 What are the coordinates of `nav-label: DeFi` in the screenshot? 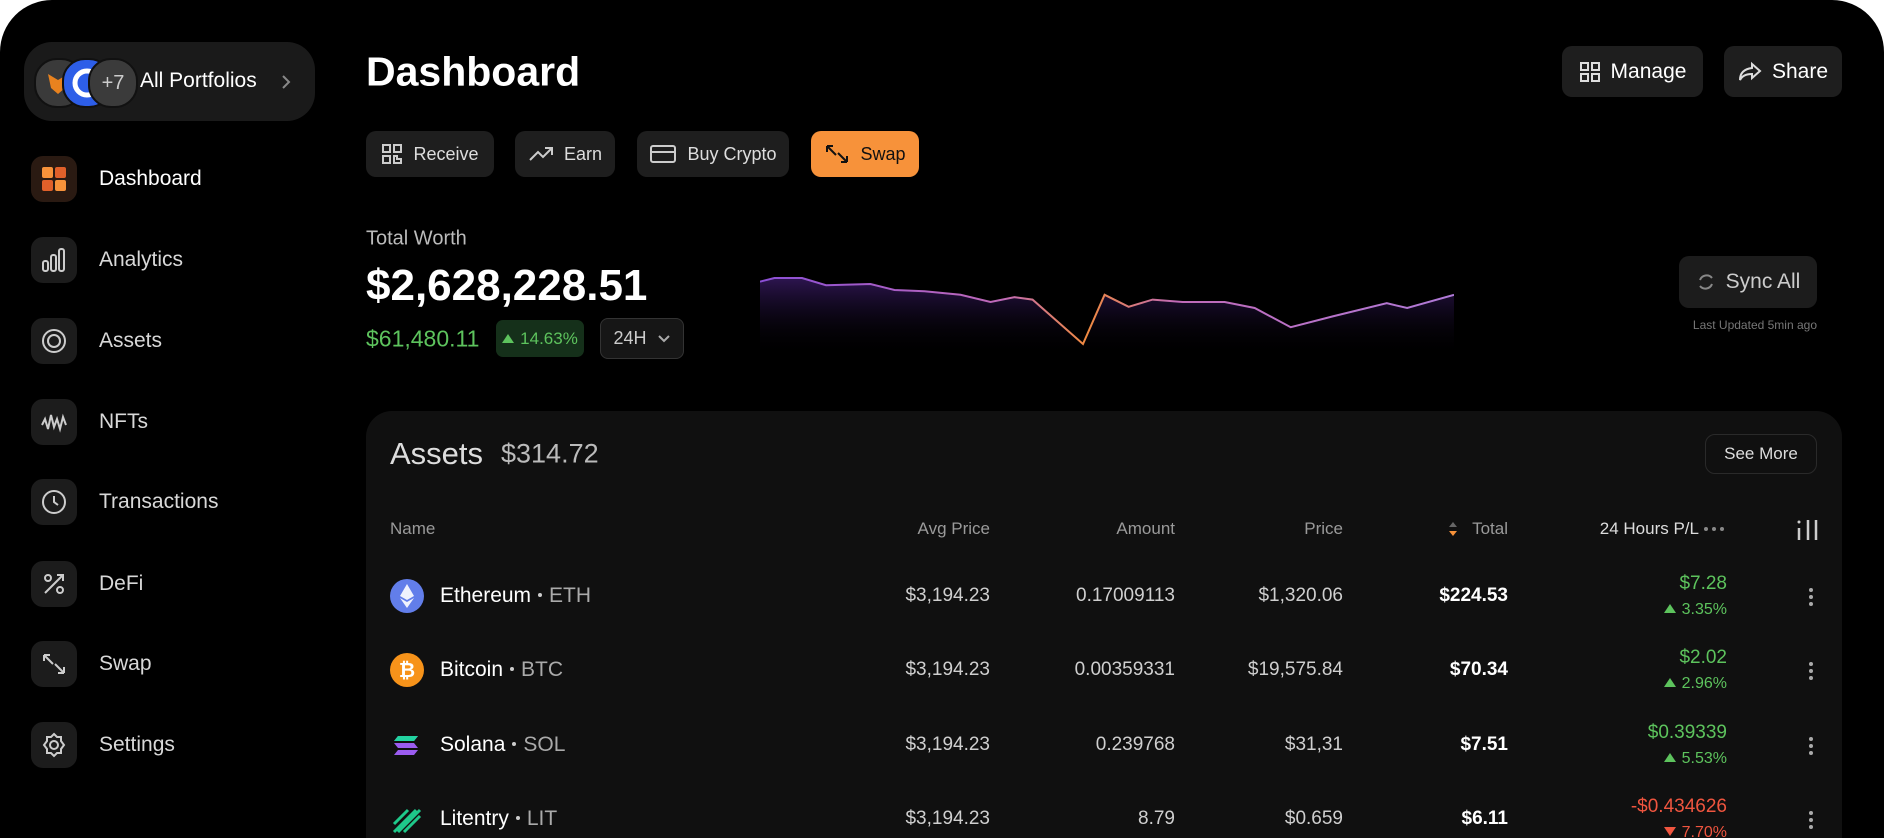 It's located at (121, 583).